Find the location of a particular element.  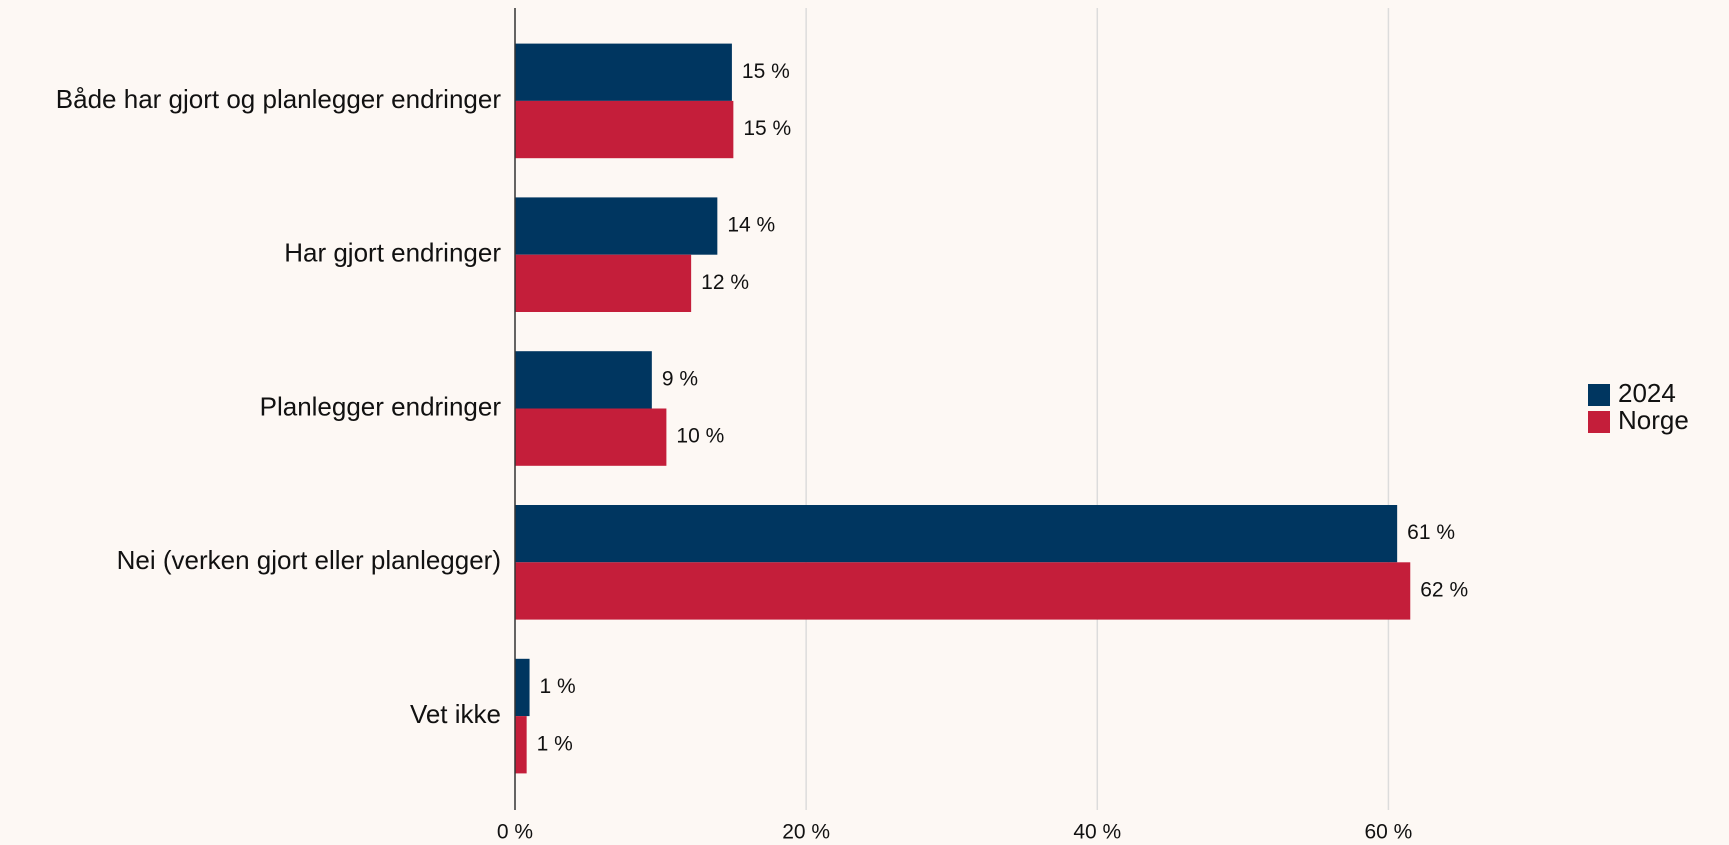

value-label: 9 % is located at coordinates (680, 378).